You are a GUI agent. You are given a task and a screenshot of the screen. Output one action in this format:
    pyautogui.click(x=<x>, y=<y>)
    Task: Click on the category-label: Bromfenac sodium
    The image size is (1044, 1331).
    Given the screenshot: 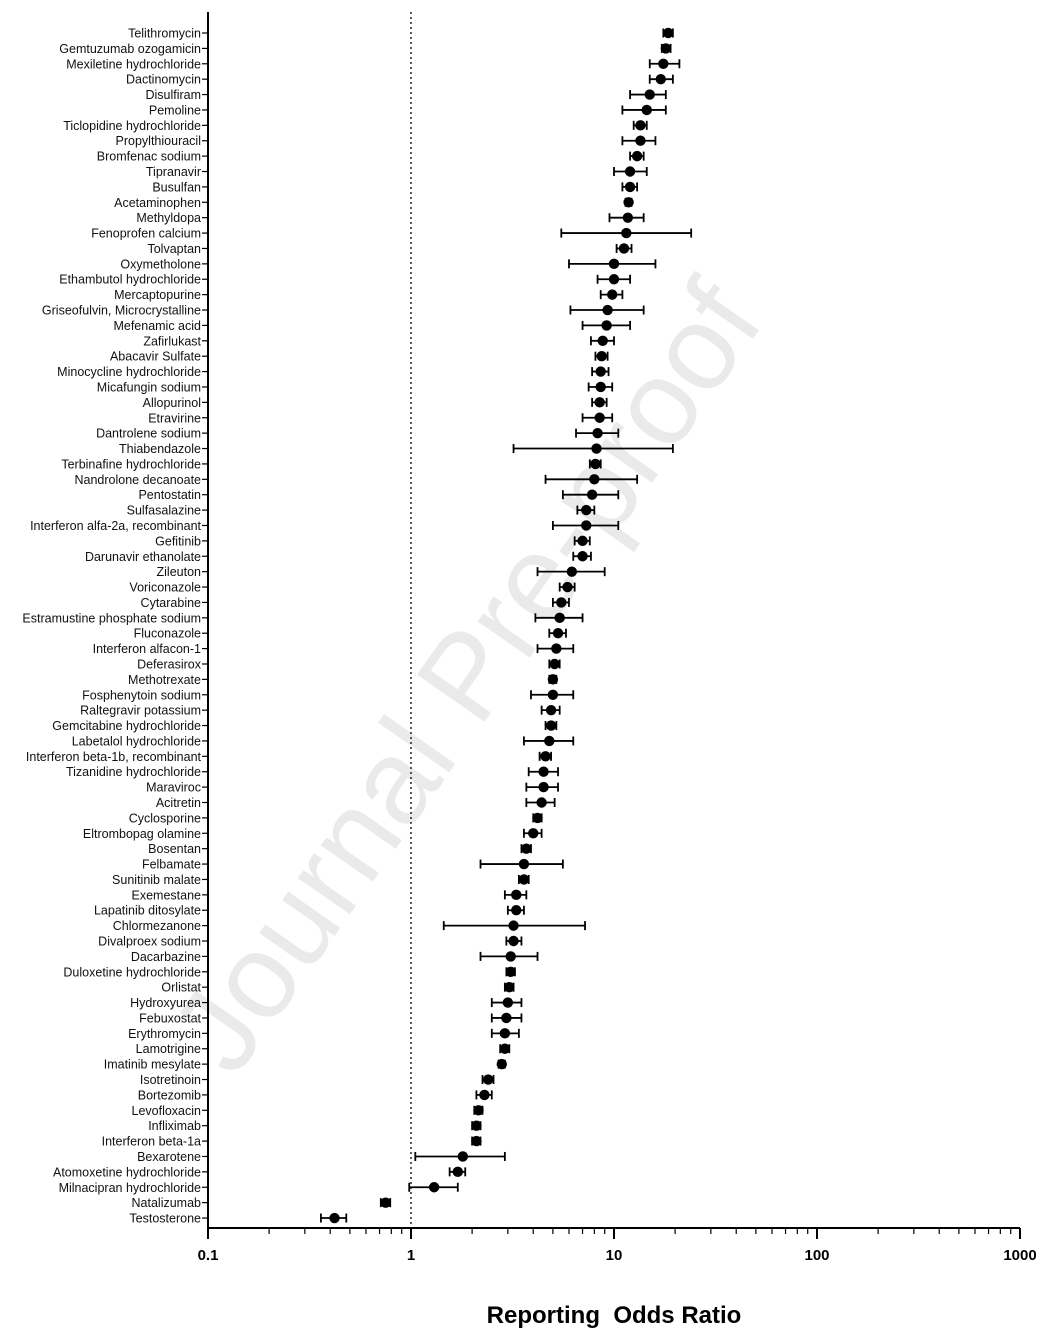 What is the action you would take?
    pyautogui.click(x=149, y=157)
    